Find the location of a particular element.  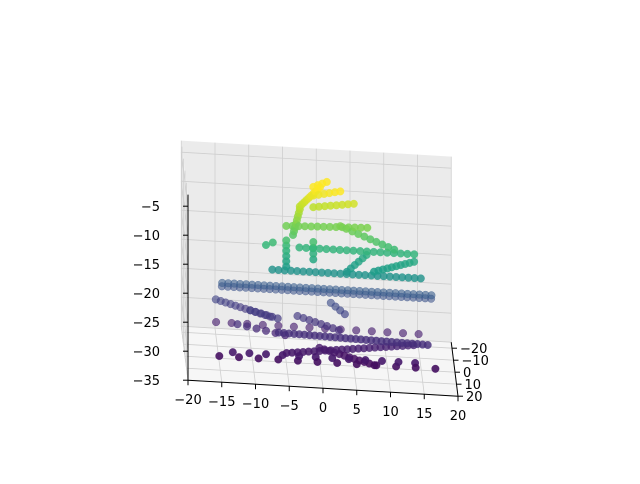

y-axis-line is located at coordinates (454, 369).